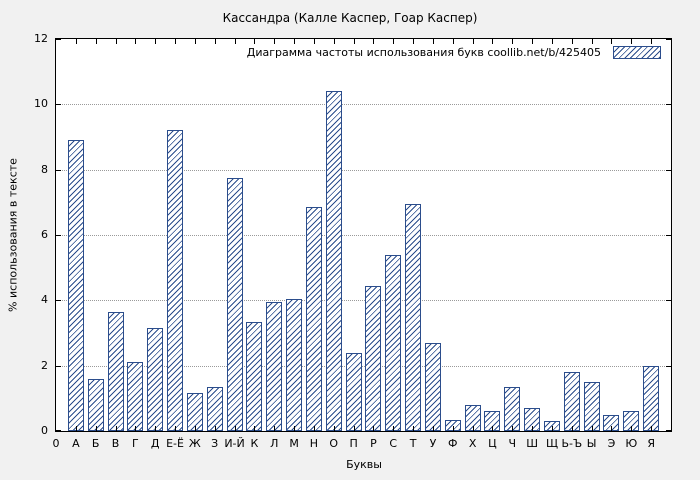  I want to click on x-tick-label: С, so click(393, 443).